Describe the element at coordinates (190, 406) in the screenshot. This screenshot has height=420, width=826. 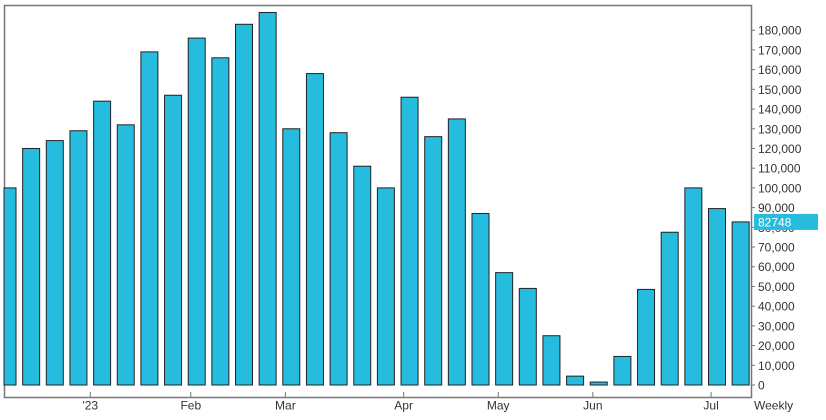
I see `x-tick-label: Feb` at that location.